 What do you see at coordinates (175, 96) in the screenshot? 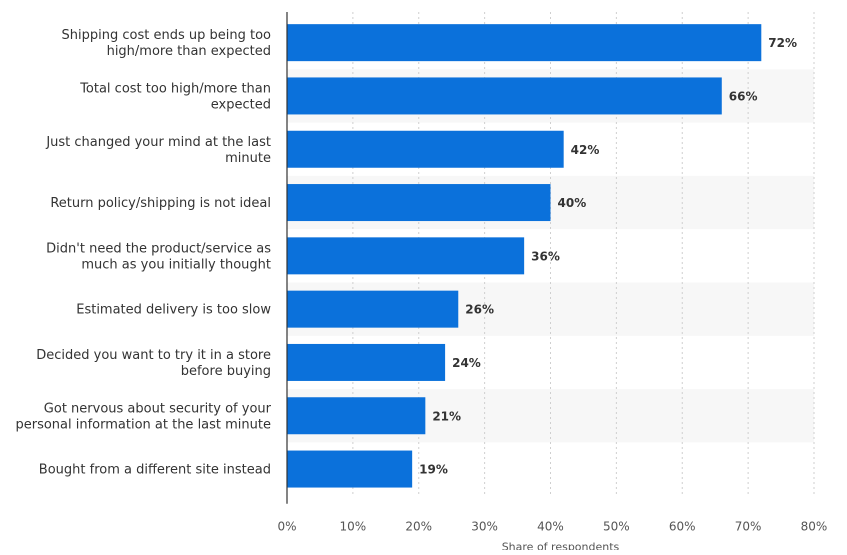
I see `category-label: Total cost too high/more than expected` at bounding box center [175, 96].